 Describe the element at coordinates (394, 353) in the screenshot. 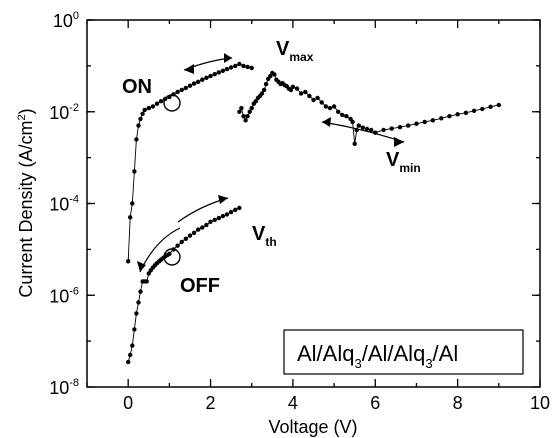

I see `legend-part-2: /Al/Alq` at that location.